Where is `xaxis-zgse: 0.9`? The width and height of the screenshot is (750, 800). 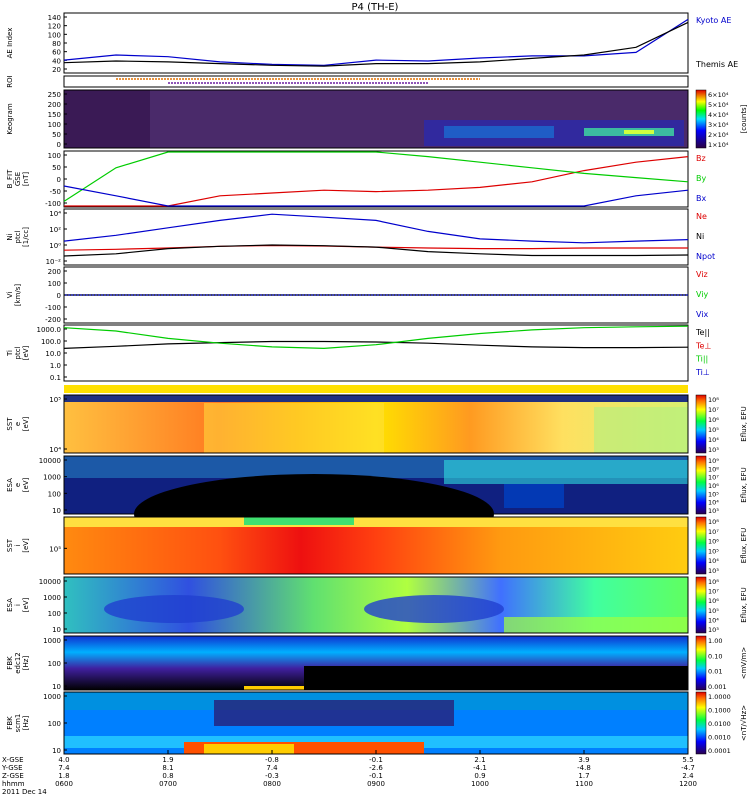 xaxis-zgse: 0.9 is located at coordinates (479, 776).